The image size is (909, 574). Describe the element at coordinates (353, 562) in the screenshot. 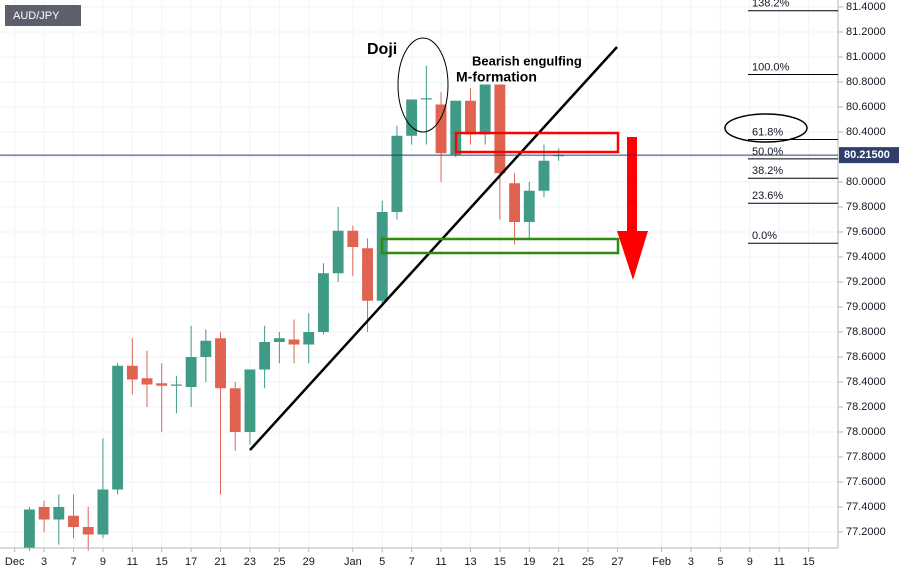

I see `x-tick-label: Jan` at that location.